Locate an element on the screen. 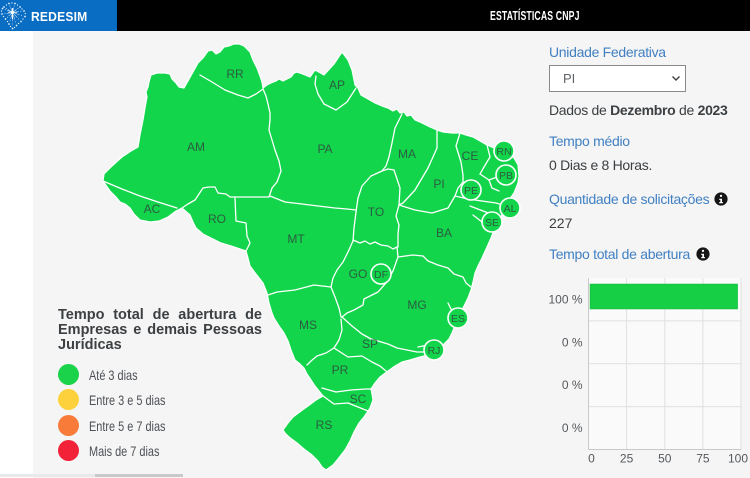 This screenshot has height=478, width=750. svg-text: RR is located at coordinates (235, 74).